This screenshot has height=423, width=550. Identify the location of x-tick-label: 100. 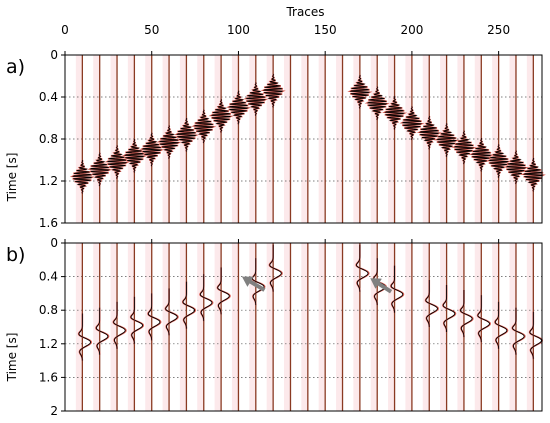
(238, 30).